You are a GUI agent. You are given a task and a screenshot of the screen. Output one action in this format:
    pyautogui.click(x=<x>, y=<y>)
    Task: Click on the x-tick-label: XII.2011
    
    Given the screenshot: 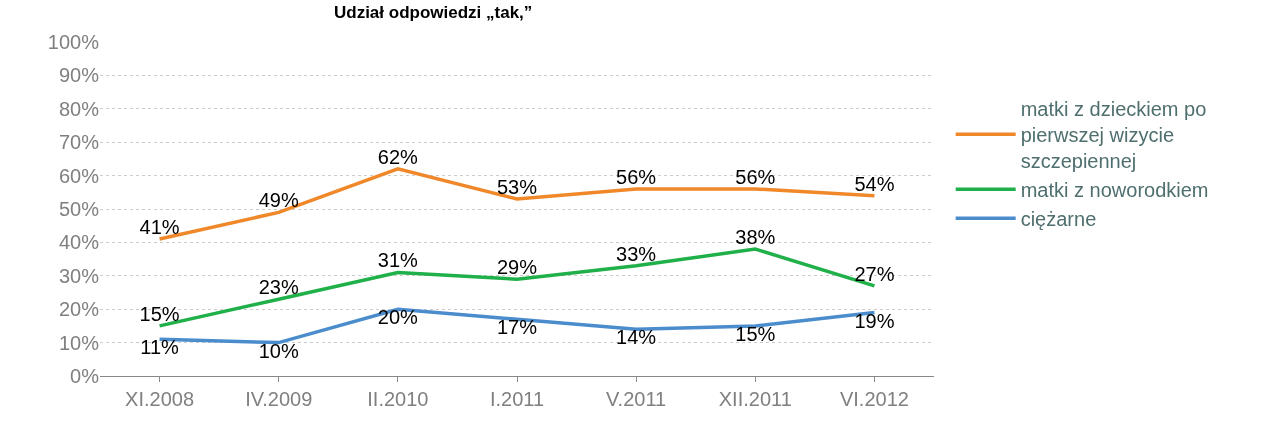 What is the action you would take?
    pyautogui.click(x=755, y=399)
    